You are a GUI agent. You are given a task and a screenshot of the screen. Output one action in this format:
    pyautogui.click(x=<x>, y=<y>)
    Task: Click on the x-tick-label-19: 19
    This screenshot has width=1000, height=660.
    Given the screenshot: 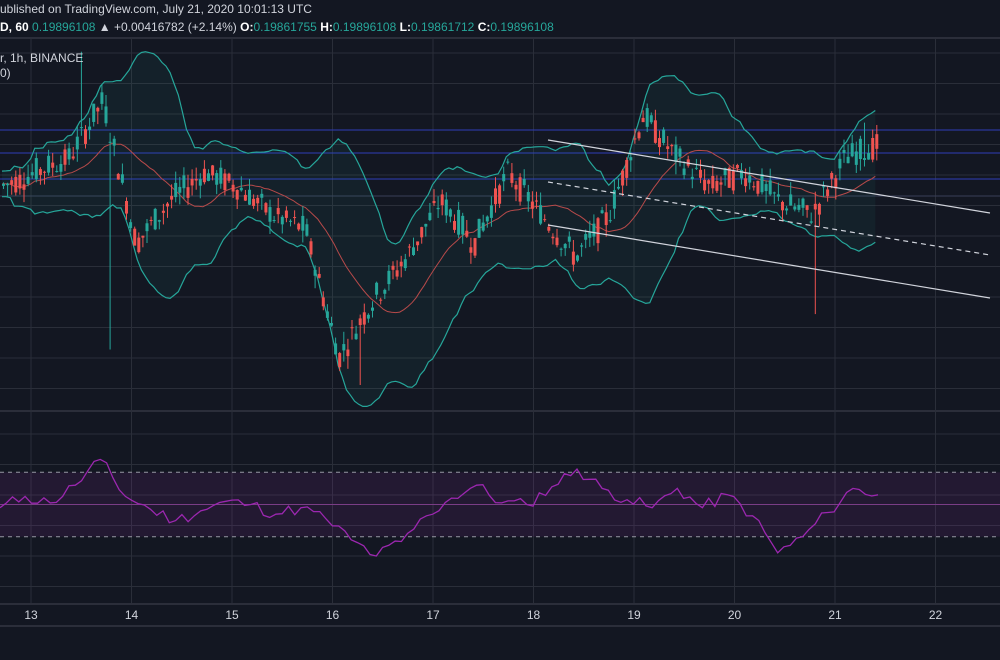 What is the action you would take?
    pyautogui.click(x=634, y=615)
    